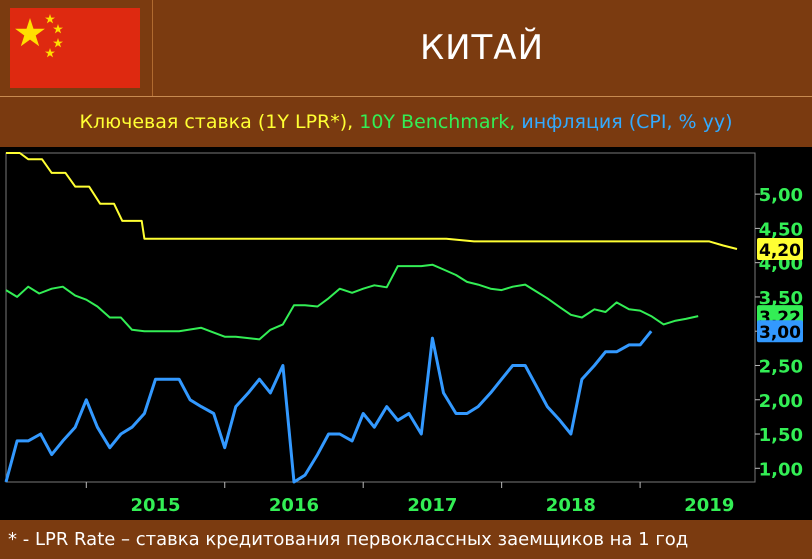 This screenshot has height=559, width=812. I want to click on x-tick-label: 2016, so click(294, 505).